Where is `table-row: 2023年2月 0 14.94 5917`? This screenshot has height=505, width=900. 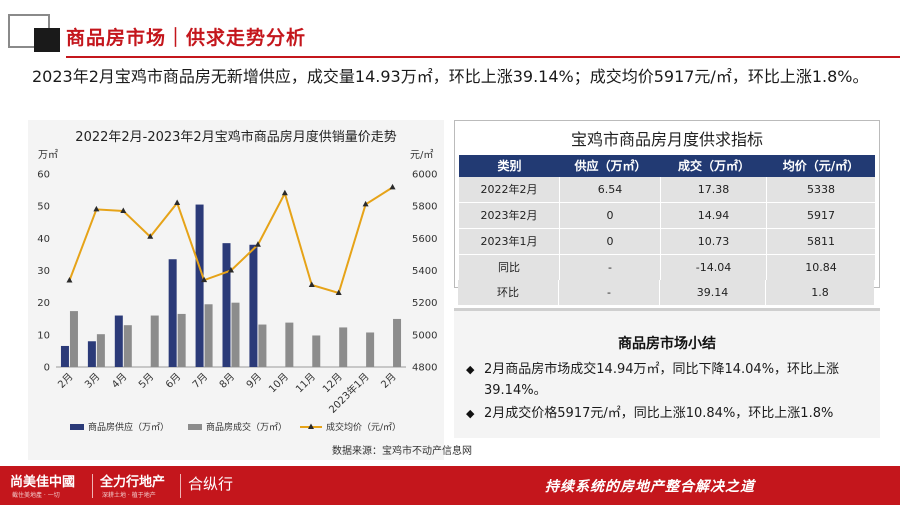 table-row: 2023年2月 0 14.94 5917 is located at coordinates (667, 216).